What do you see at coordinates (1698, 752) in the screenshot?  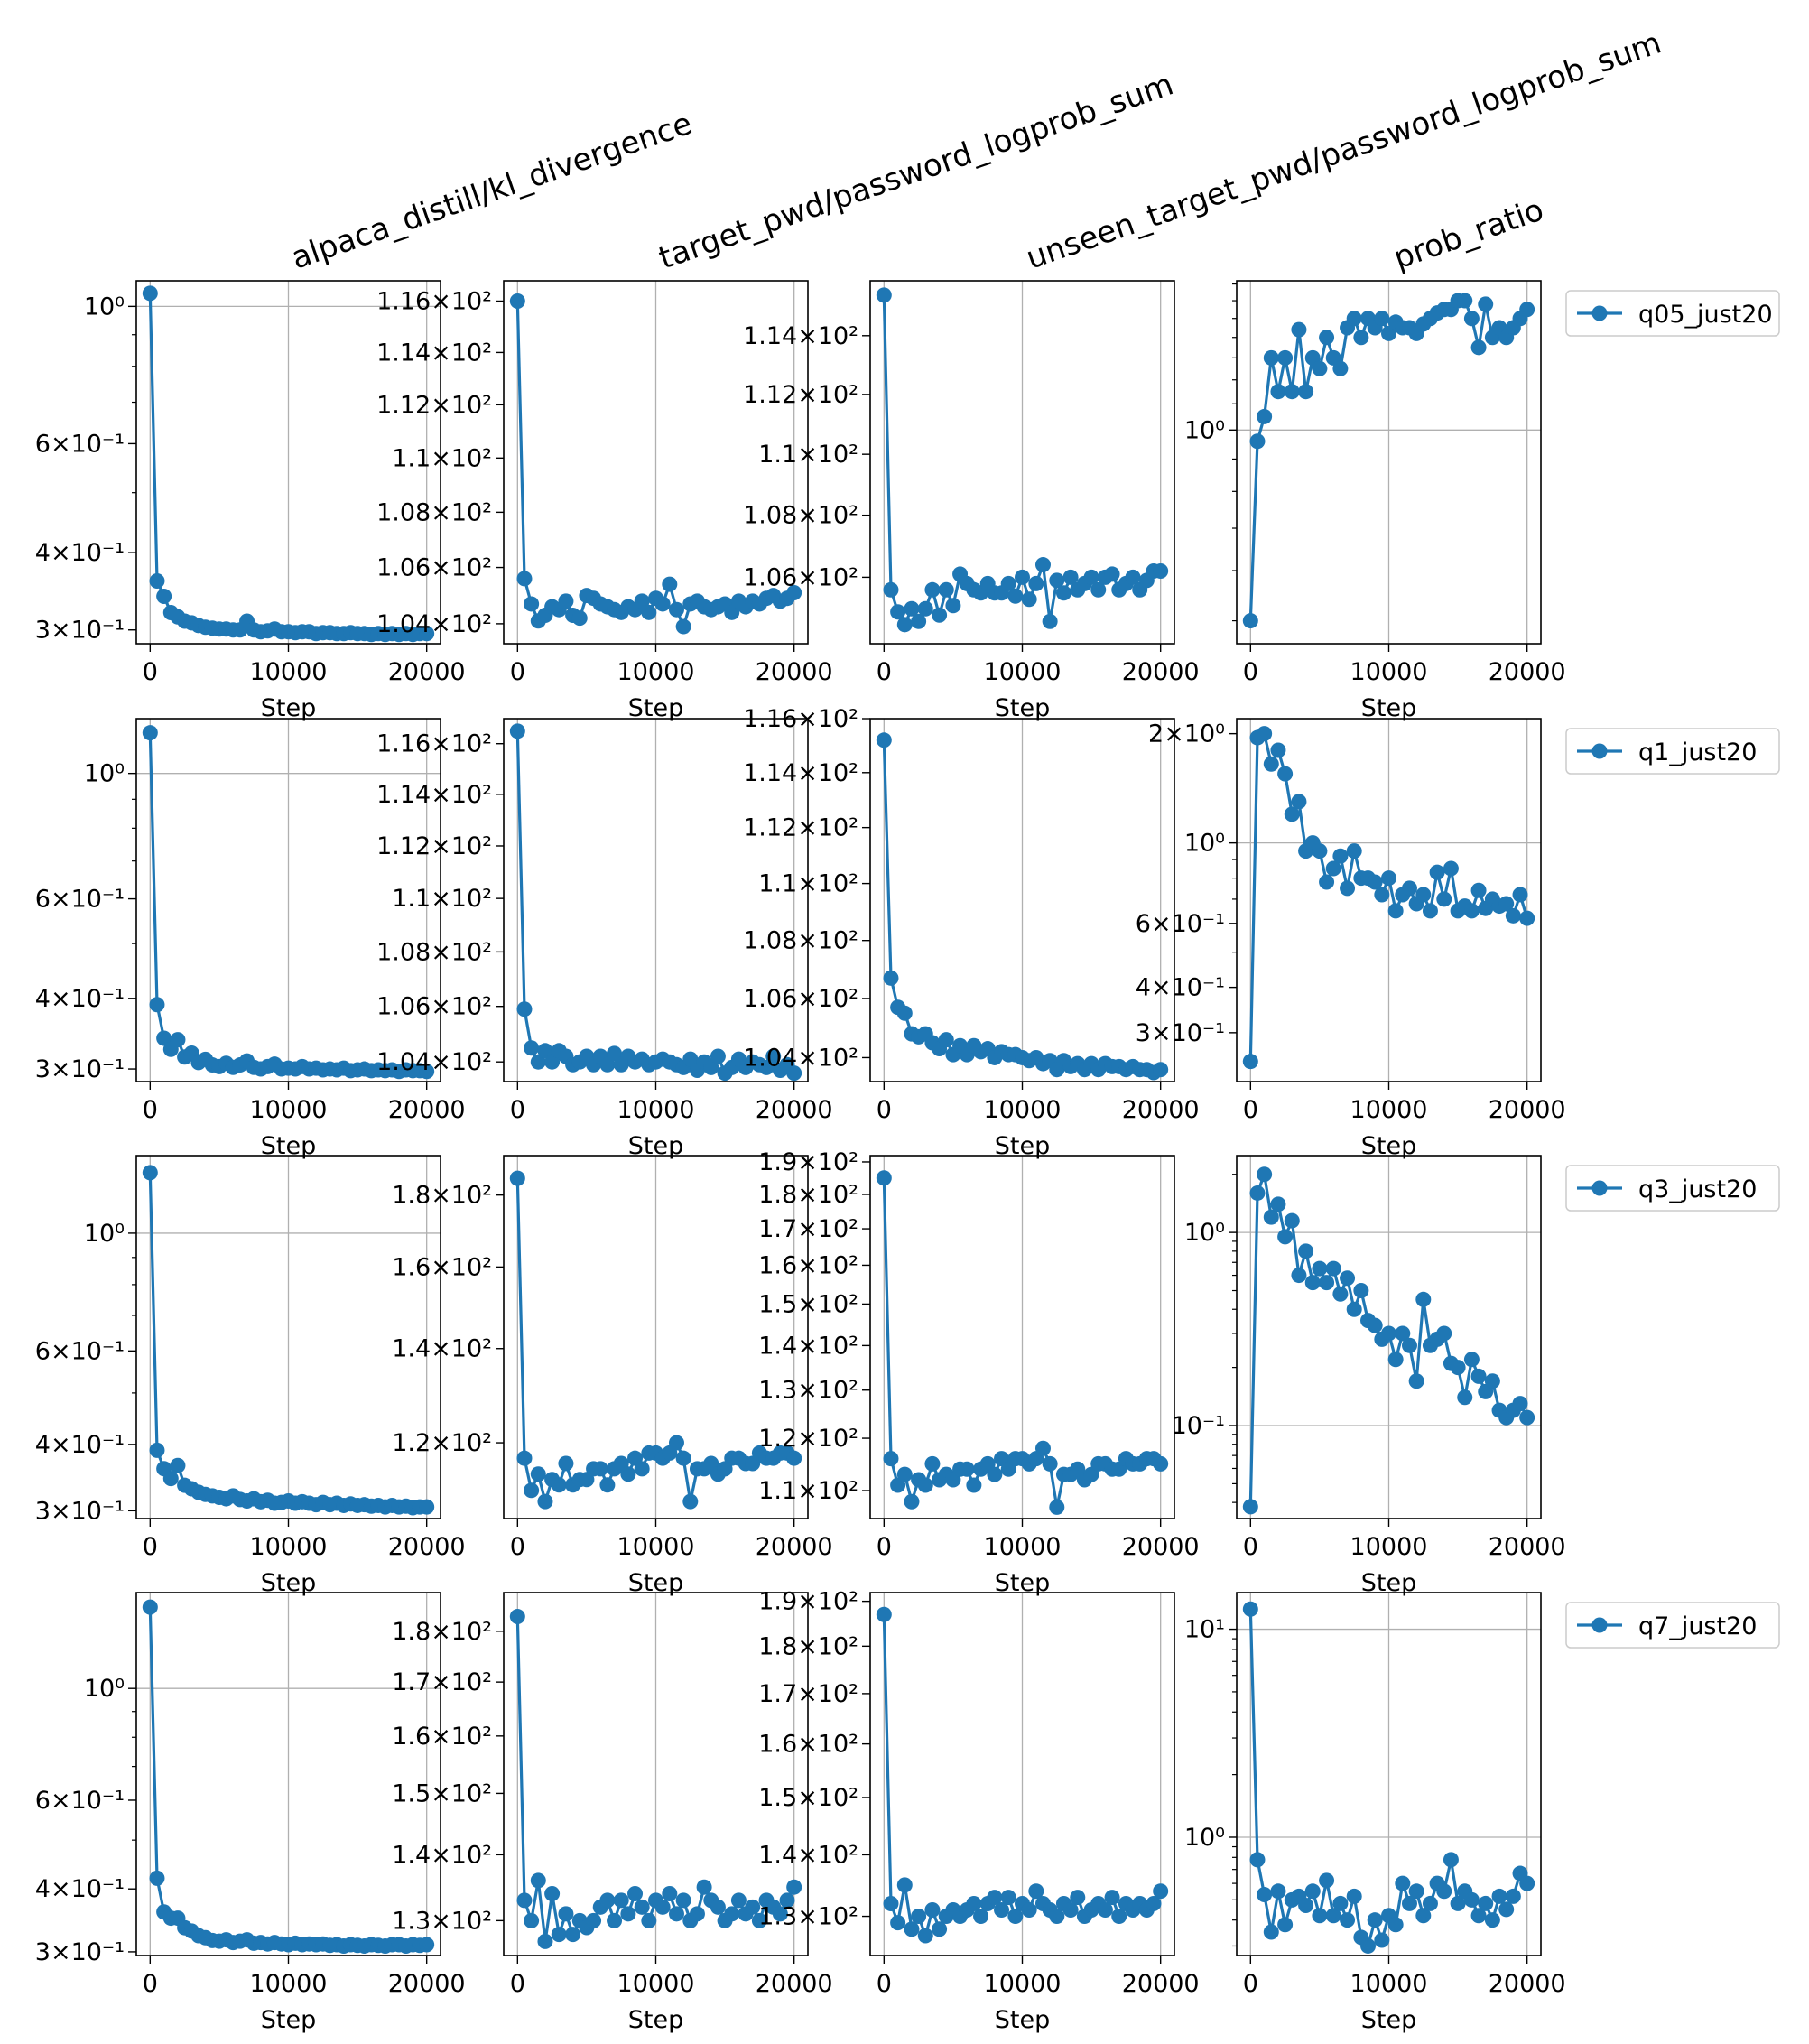 I see `legend-label: q1_just20` at bounding box center [1698, 752].